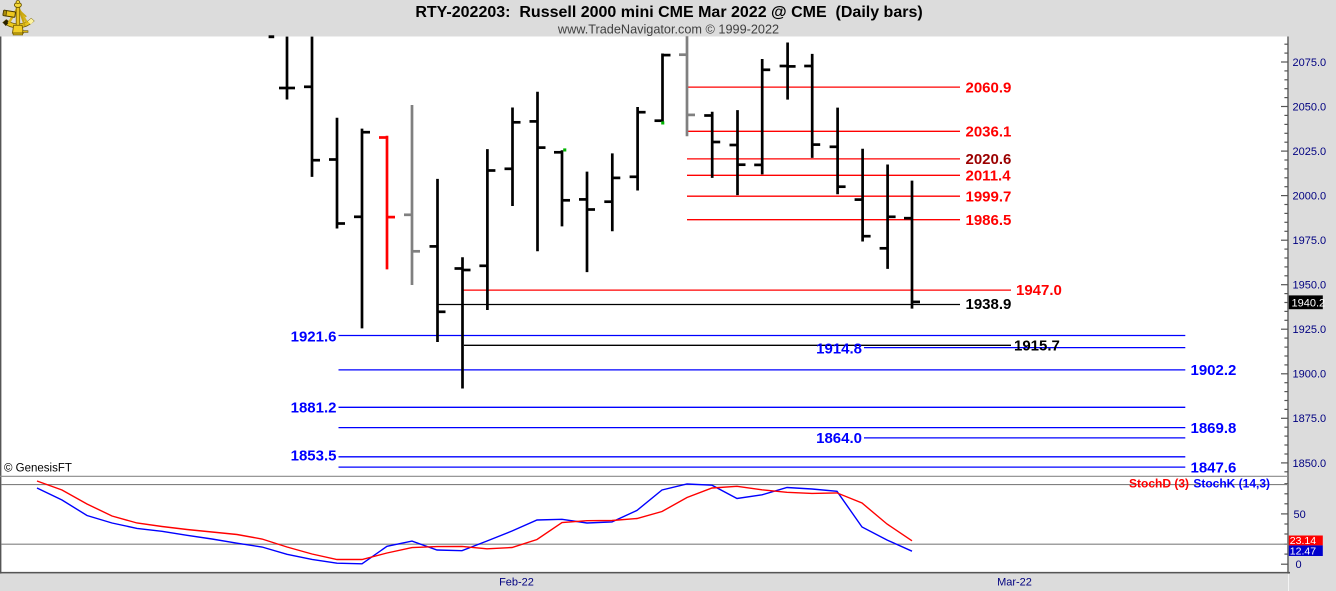 The image size is (1336, 591). I want to click on svg-text: 1950.0, so click(1310, 286).